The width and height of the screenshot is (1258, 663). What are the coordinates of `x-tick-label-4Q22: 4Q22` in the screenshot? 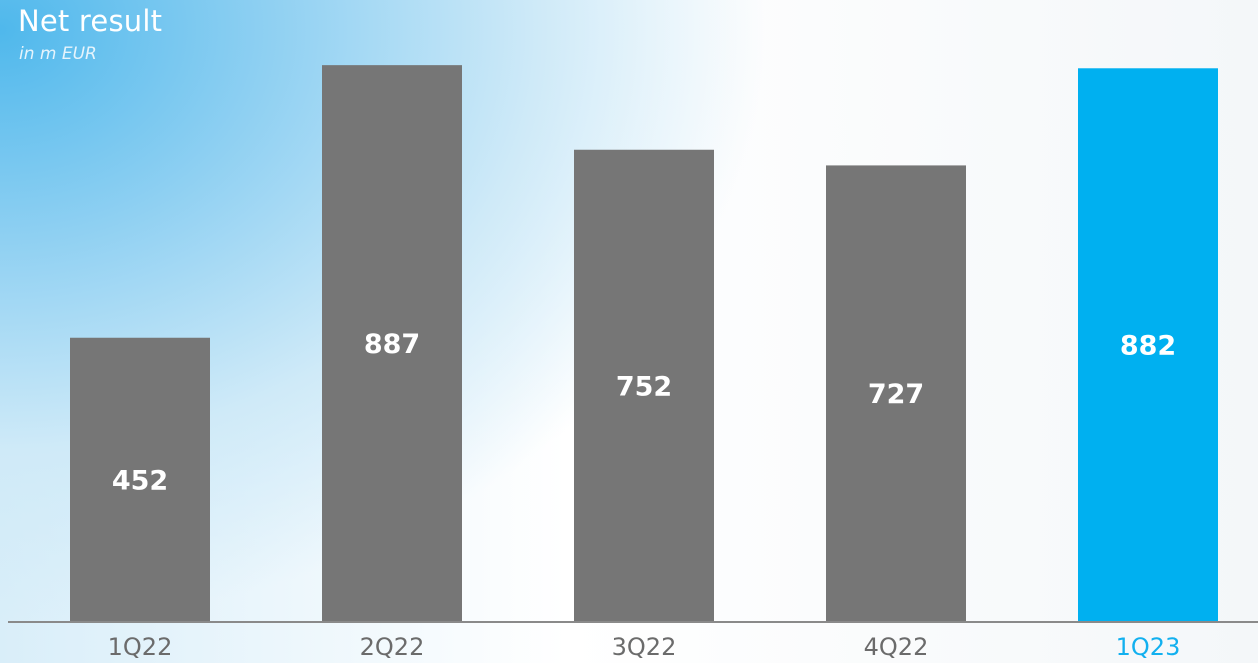 It's located at (896, 647).